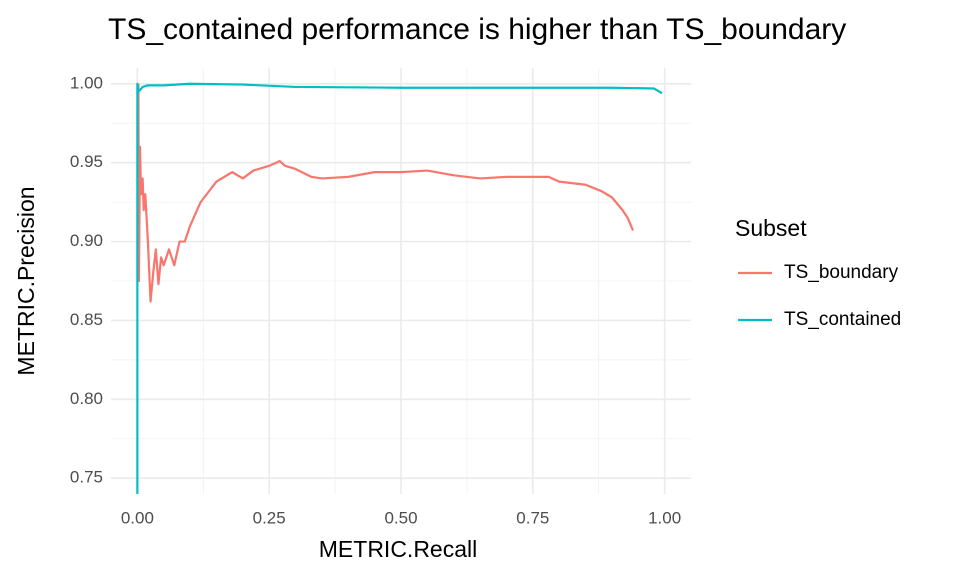  I want to click on x-tick-label: 0.00, so click(137, 517).